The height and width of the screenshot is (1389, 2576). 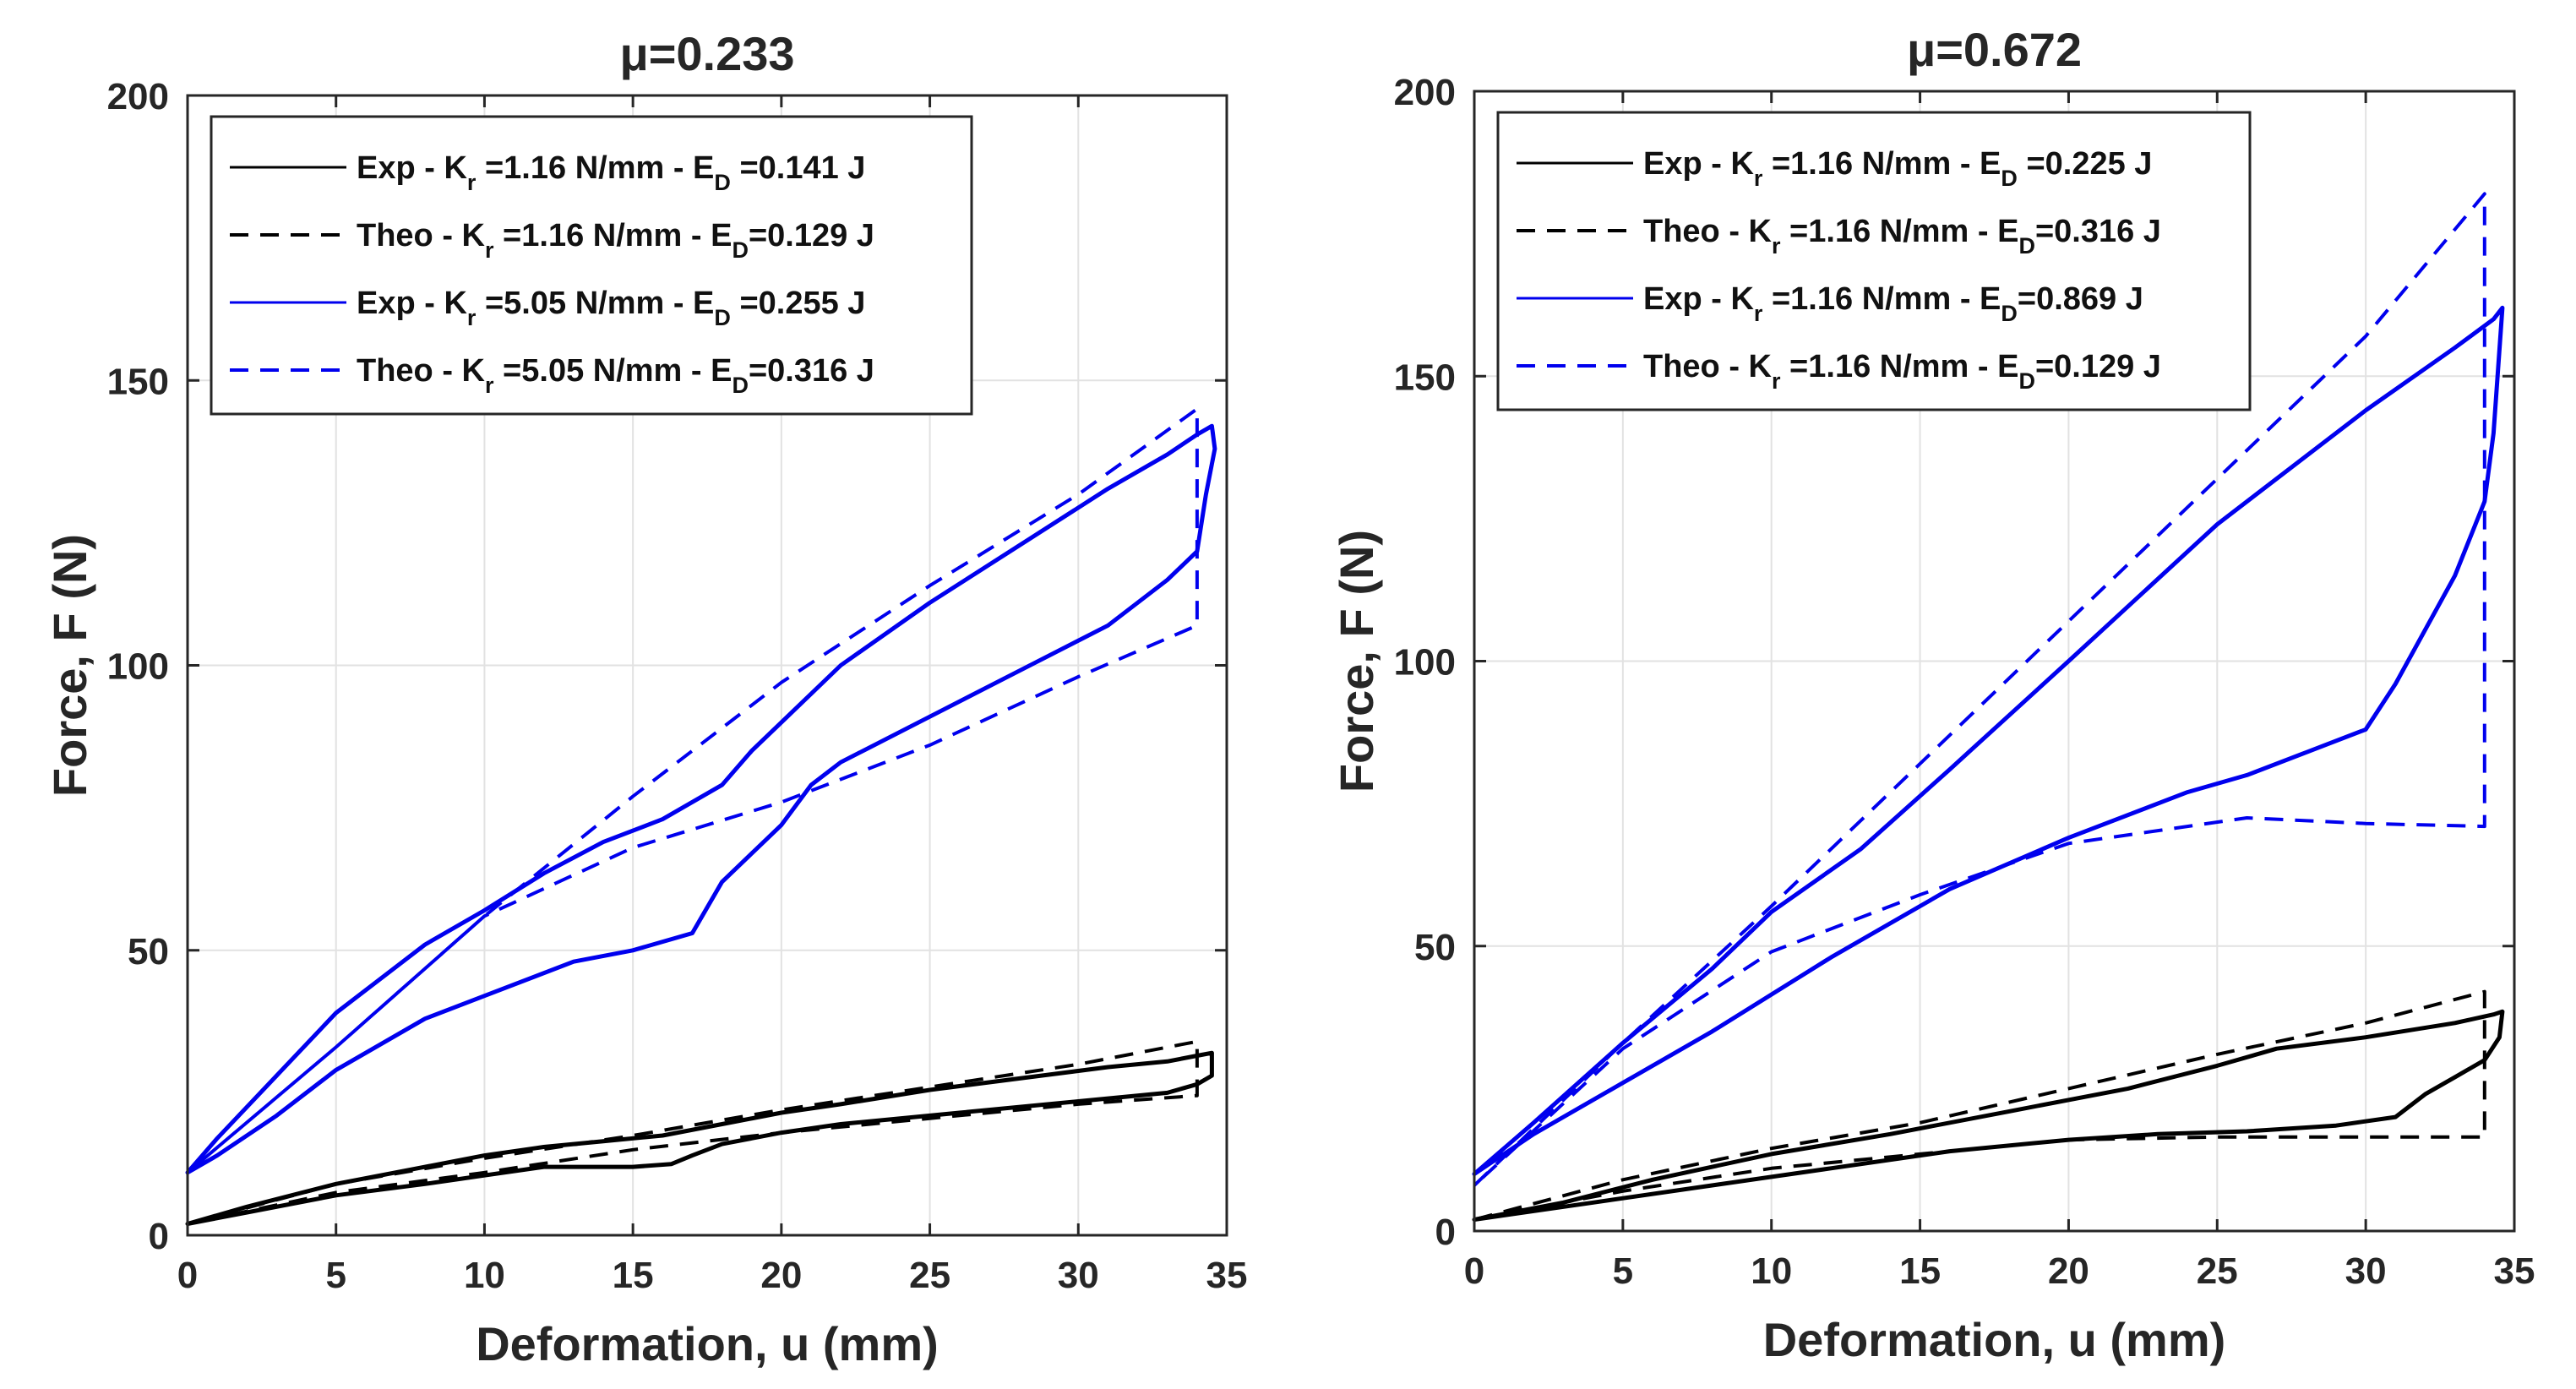 What do you see at coordinates (1994, 50) in the screenshot?
I see `chart-title: μ=0.672` at bounding box center [1994, 50].